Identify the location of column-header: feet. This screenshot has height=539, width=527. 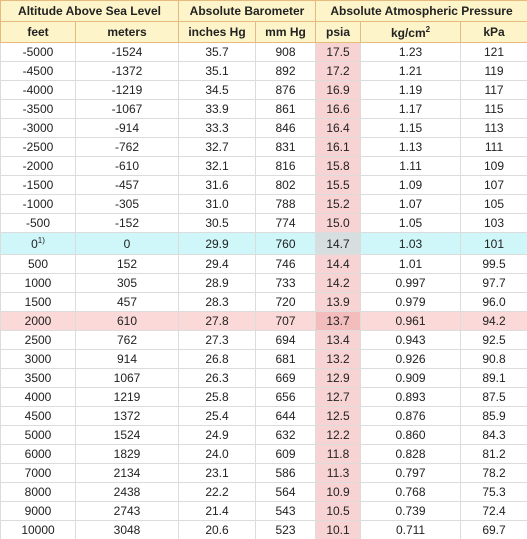
(38, 32).